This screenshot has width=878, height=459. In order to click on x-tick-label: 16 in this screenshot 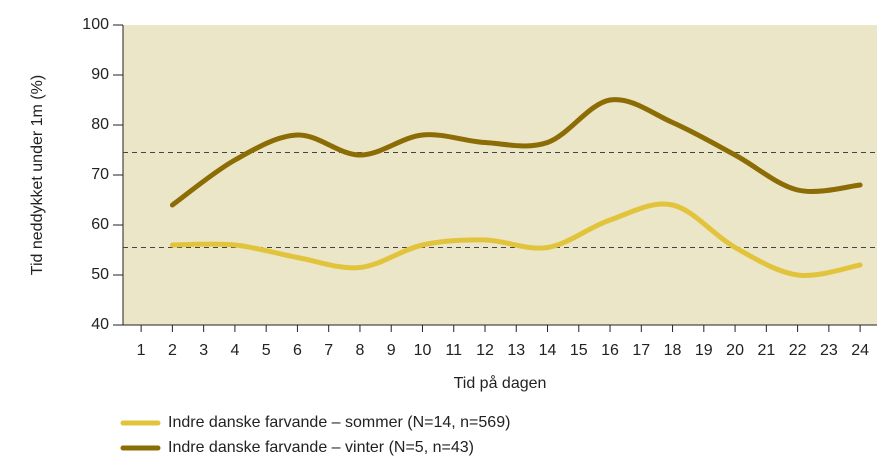, I will do `click(610, 350)`.